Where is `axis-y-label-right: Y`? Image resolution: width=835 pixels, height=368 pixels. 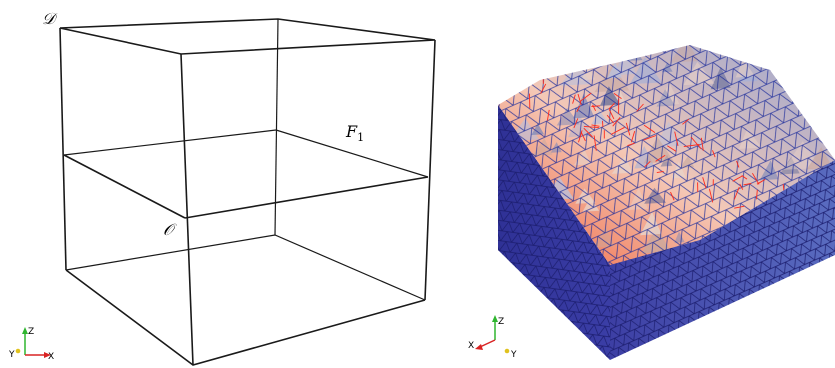 axis-y-label-right: Y is located at coordinates (513, 355).